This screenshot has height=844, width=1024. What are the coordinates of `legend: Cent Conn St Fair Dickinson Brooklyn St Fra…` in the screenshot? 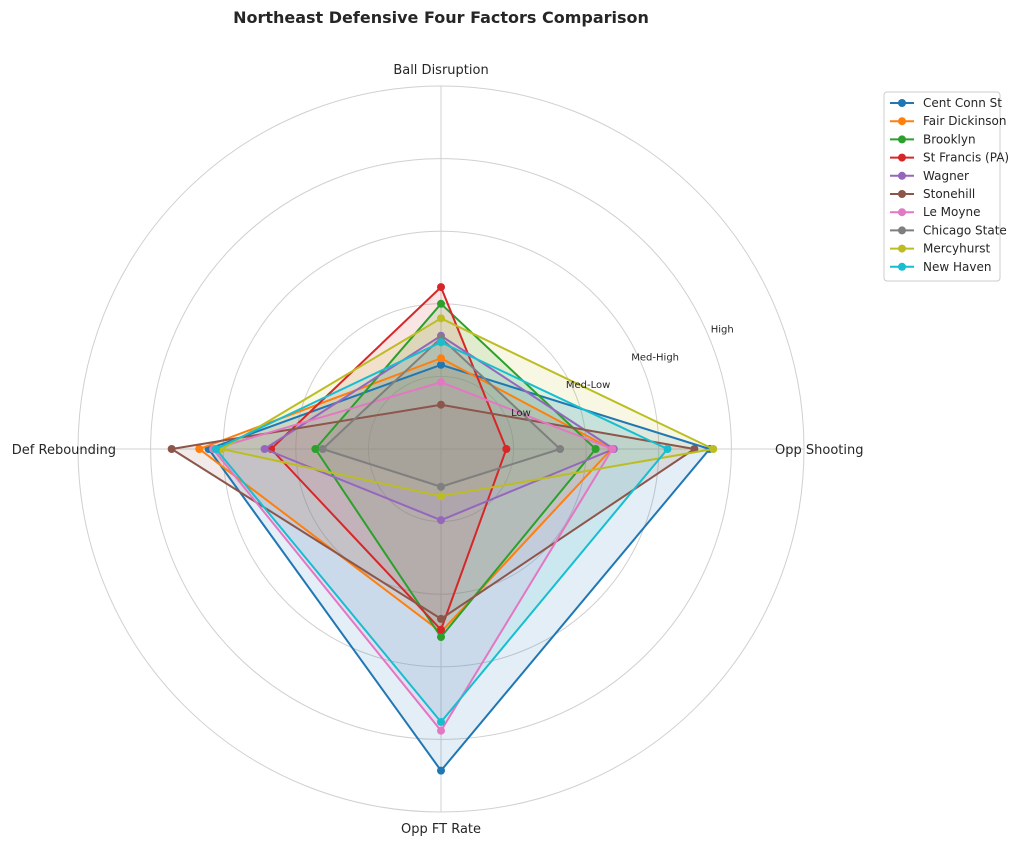 It's located at (946, 186).